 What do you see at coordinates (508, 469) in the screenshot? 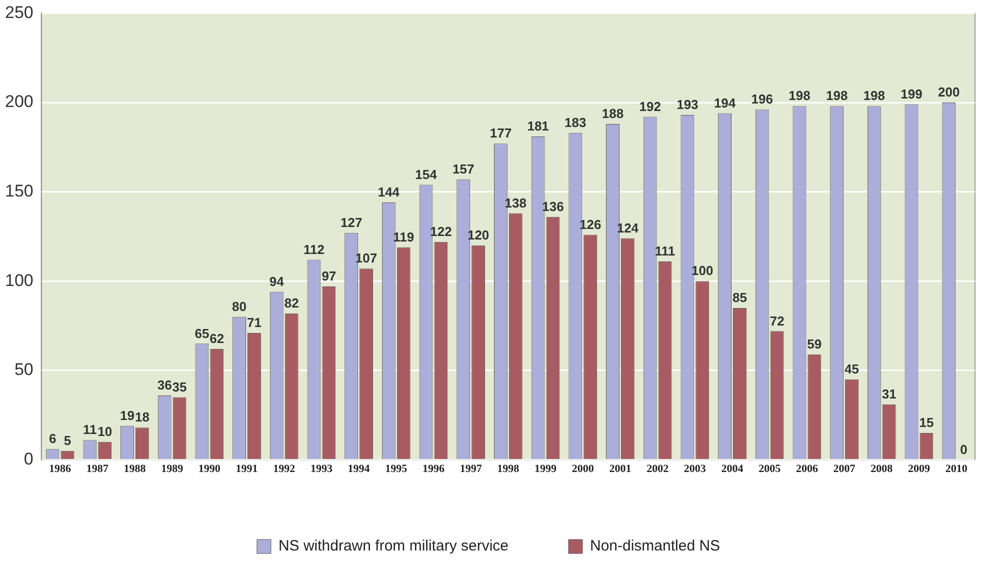
I see `x-tick-label: 1998` at bounding box center [508, 469].